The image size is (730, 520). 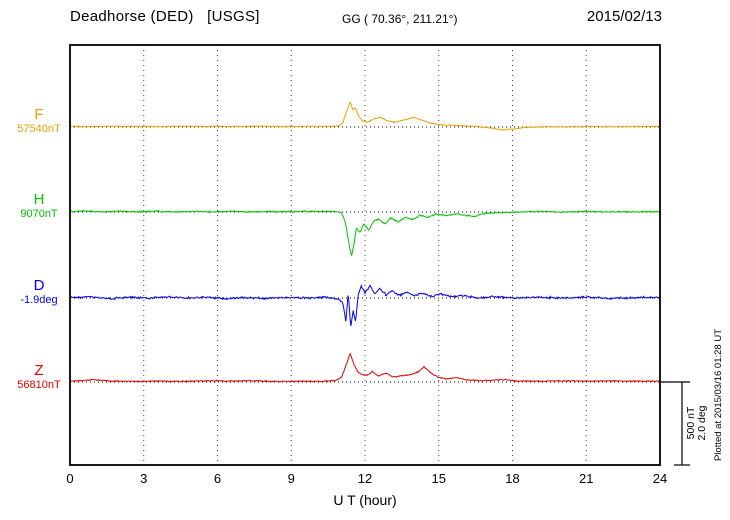 I want to click on x-axis-label: U T (hour), so click(x=365, y=500).